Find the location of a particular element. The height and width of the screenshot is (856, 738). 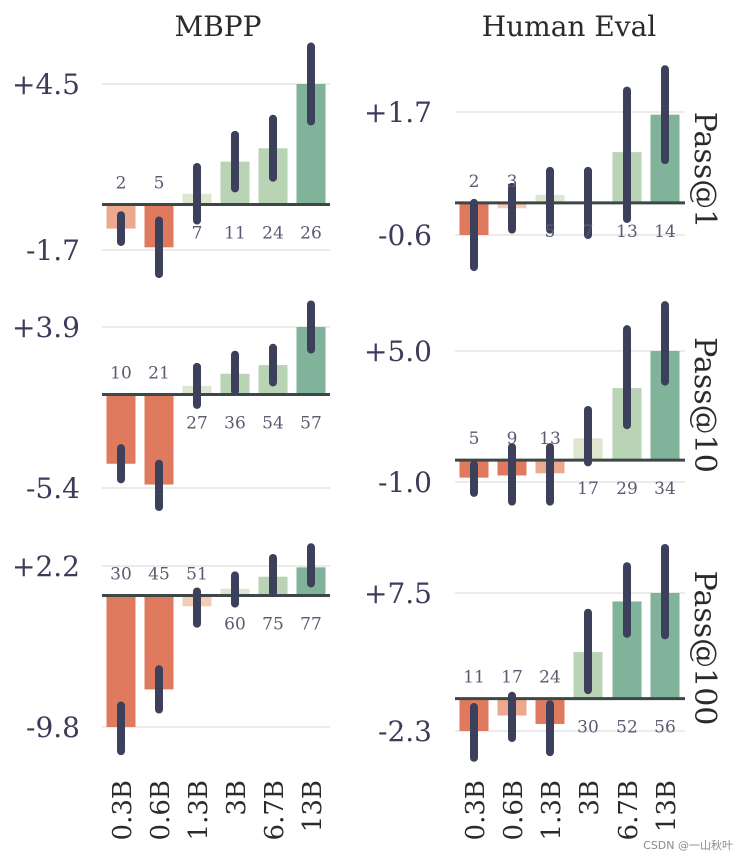

count-label-humaneval-pass10-13B: 34 is located at coordinates (665, 489).